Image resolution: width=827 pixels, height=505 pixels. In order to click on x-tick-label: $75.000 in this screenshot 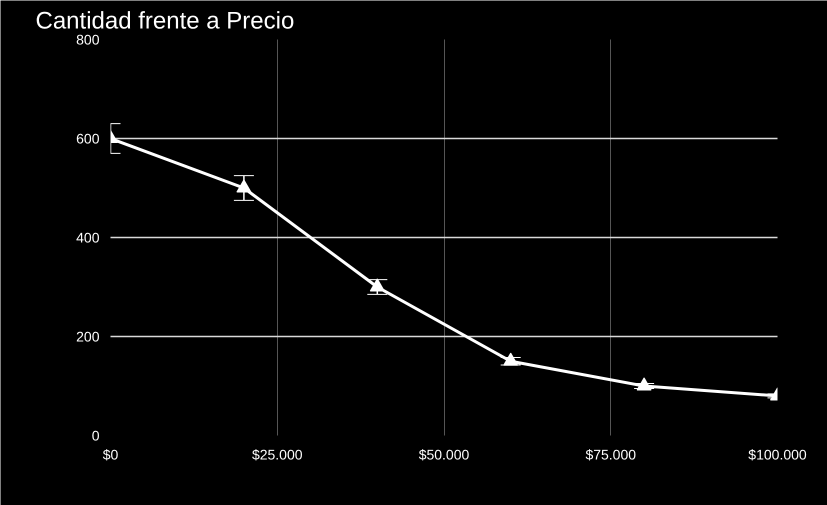, I will do `click(610, 454)`.